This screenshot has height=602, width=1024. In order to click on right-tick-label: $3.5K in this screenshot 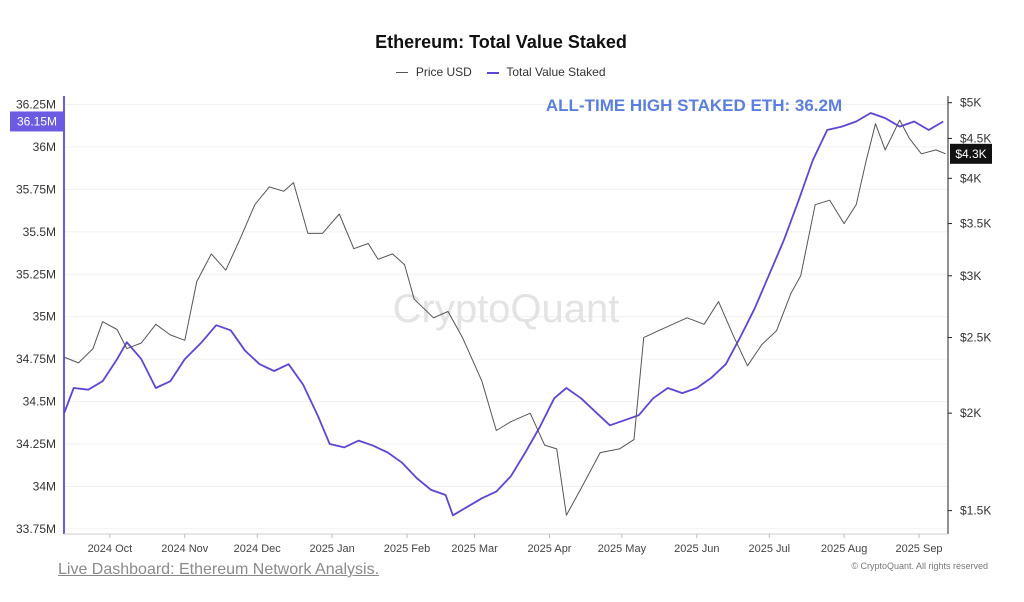, I will do `click(975, 224)`.